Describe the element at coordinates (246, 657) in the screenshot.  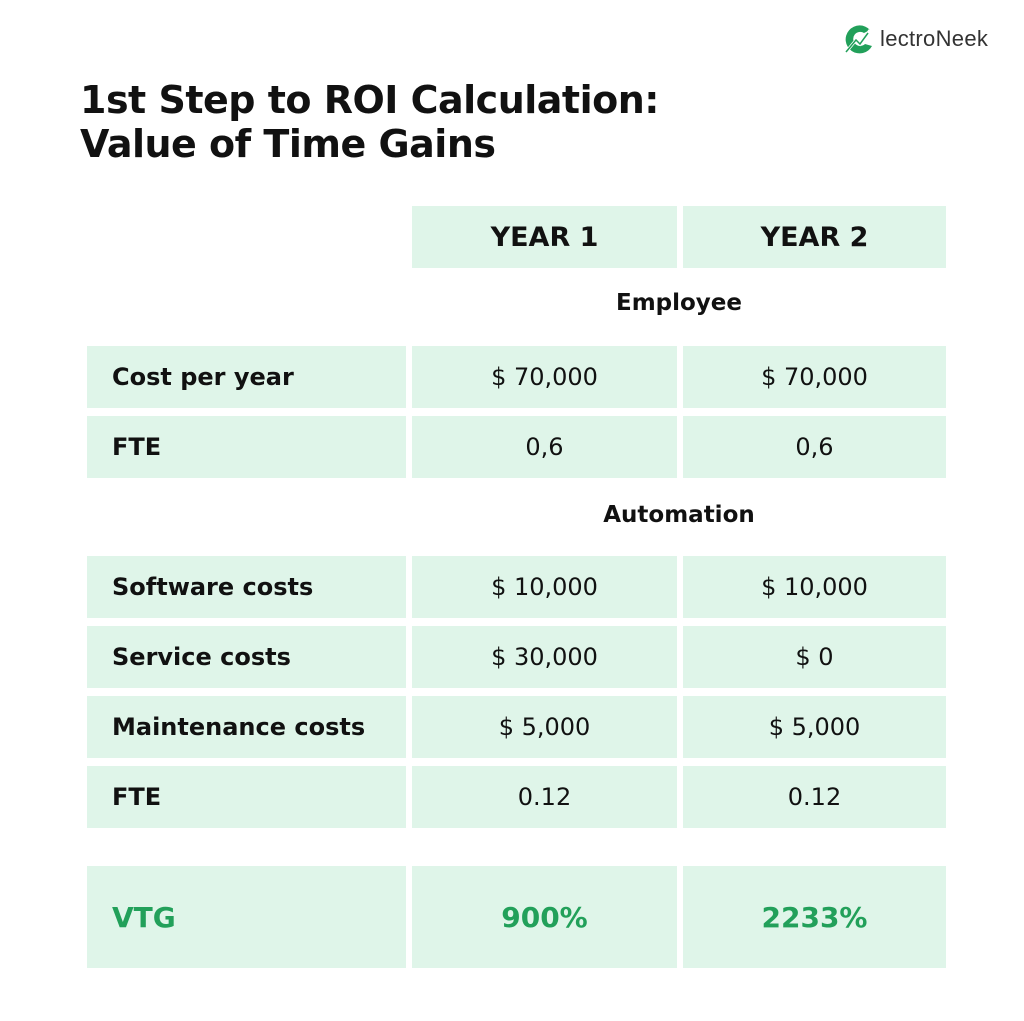
I see `row-label: Service costs` at that location.